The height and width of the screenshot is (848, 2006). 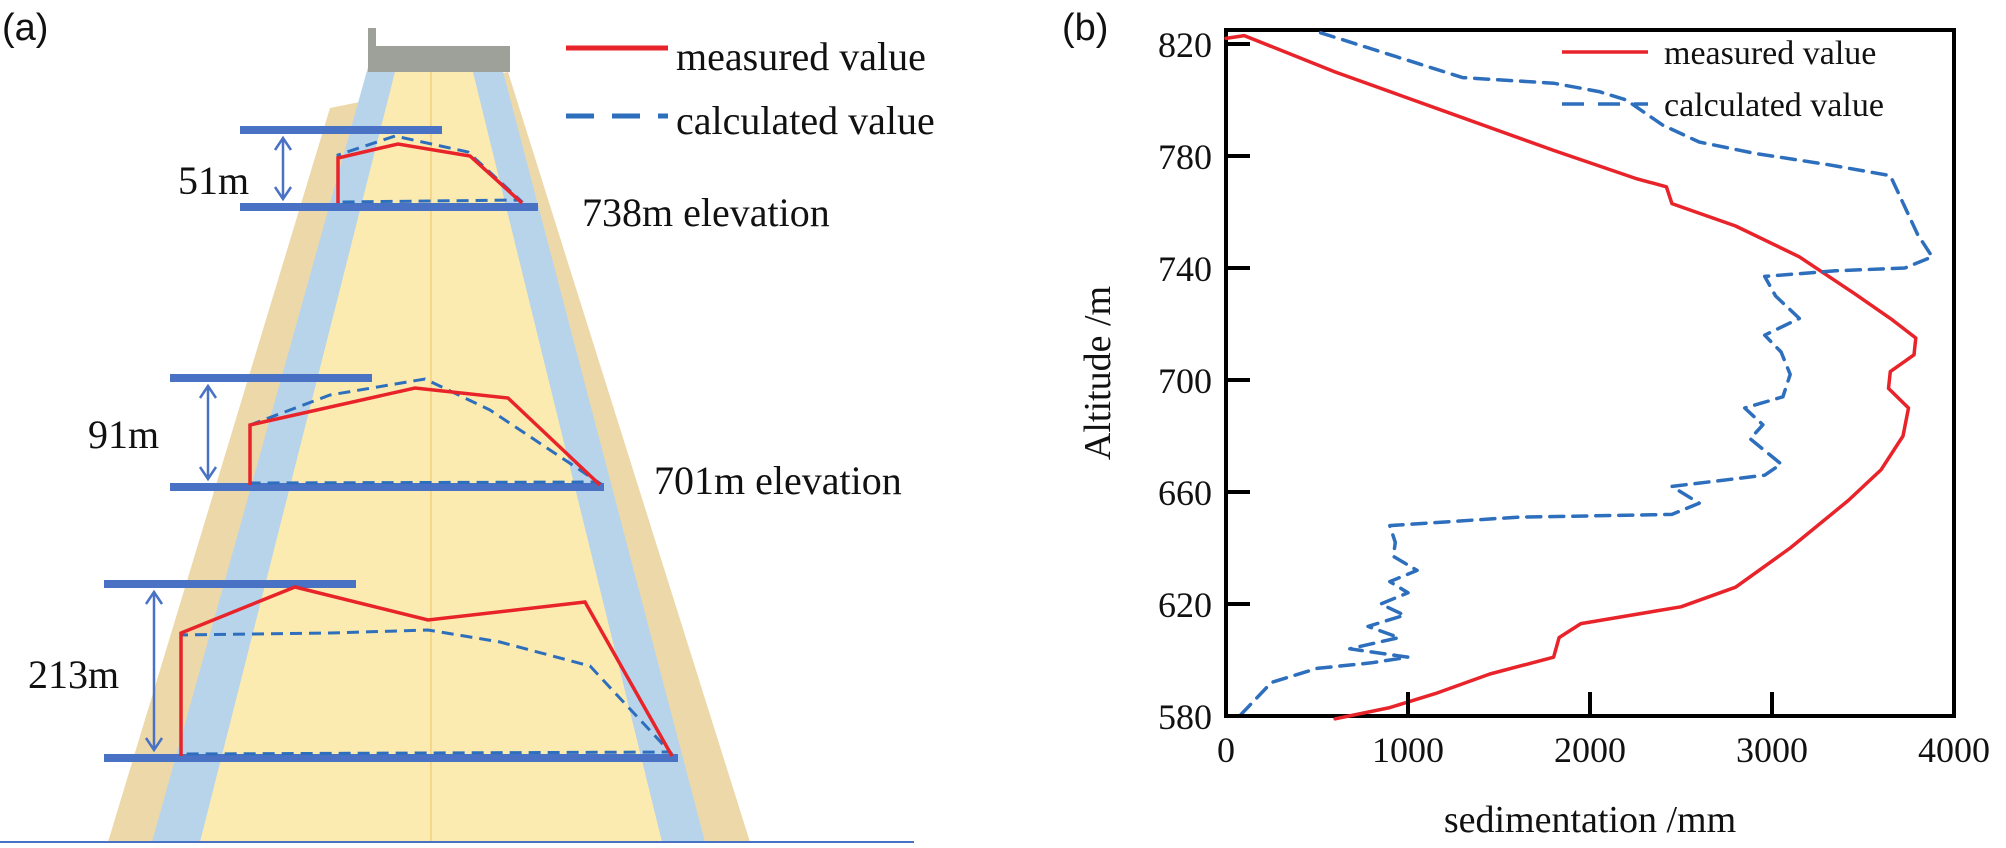 I want to click on y-tick-label: 740, so click(x=1185, y=269).